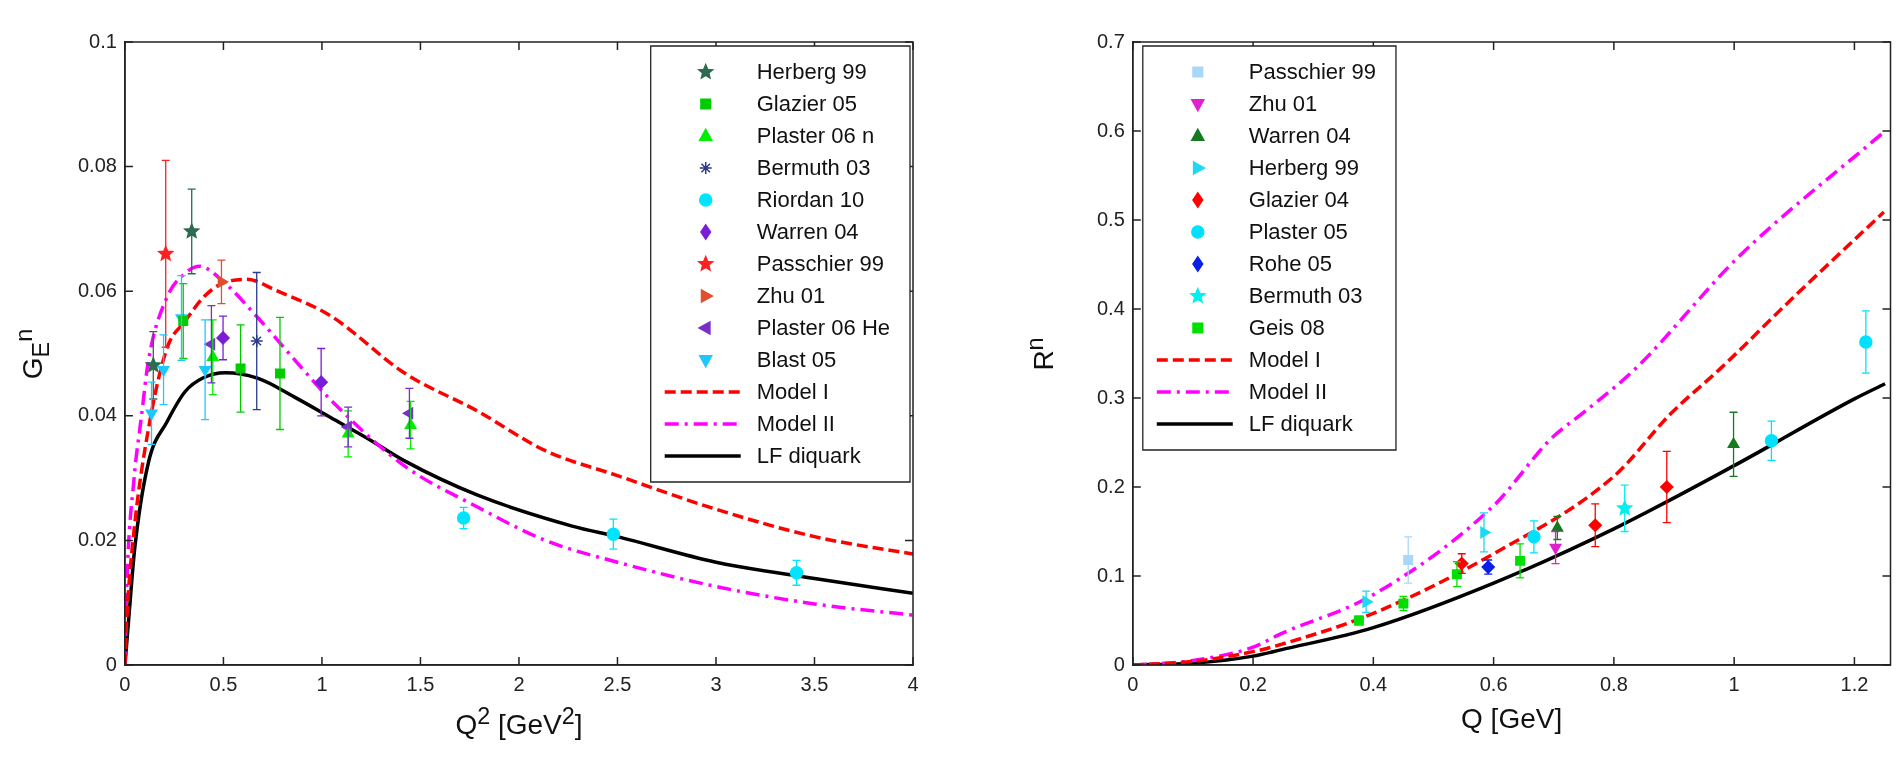  What do you see at coordinates (1110, 40) in the screenshot?
I see `y-tick-label: 0.7` at bounding box center [1110, 40].